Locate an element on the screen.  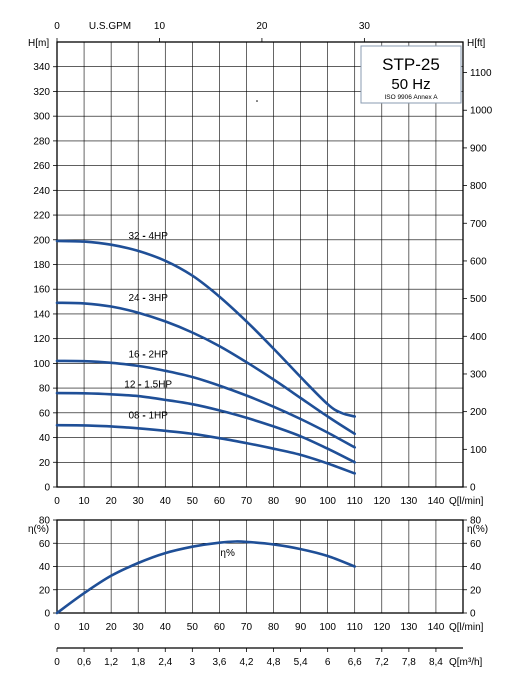
m3h-tick: 8,4 is located at coordinates (436, 662).